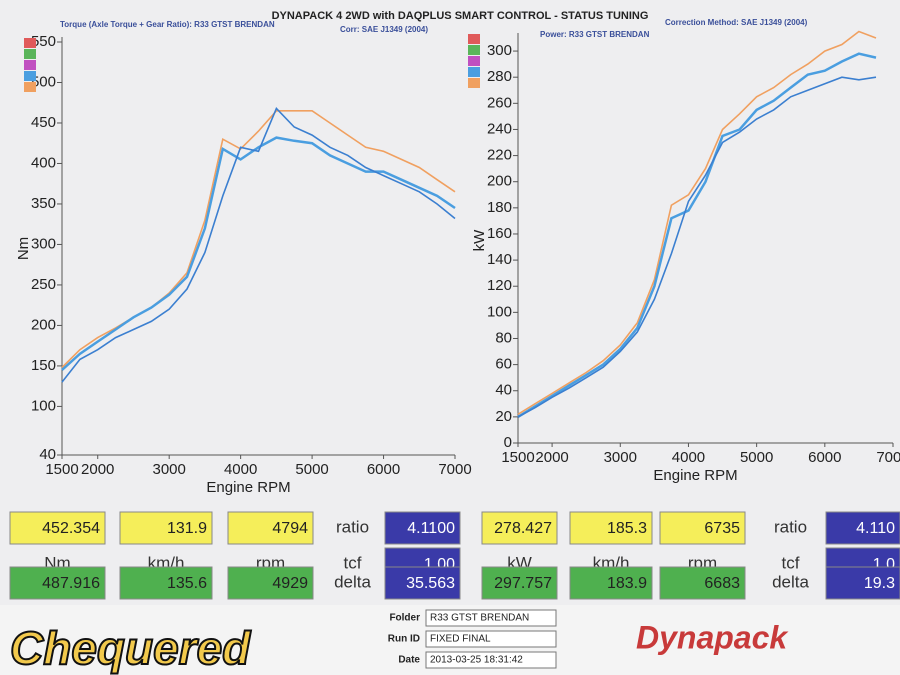 The image size is (900, 675). I want to click on y-tick-label: 260, so click(499, 102).